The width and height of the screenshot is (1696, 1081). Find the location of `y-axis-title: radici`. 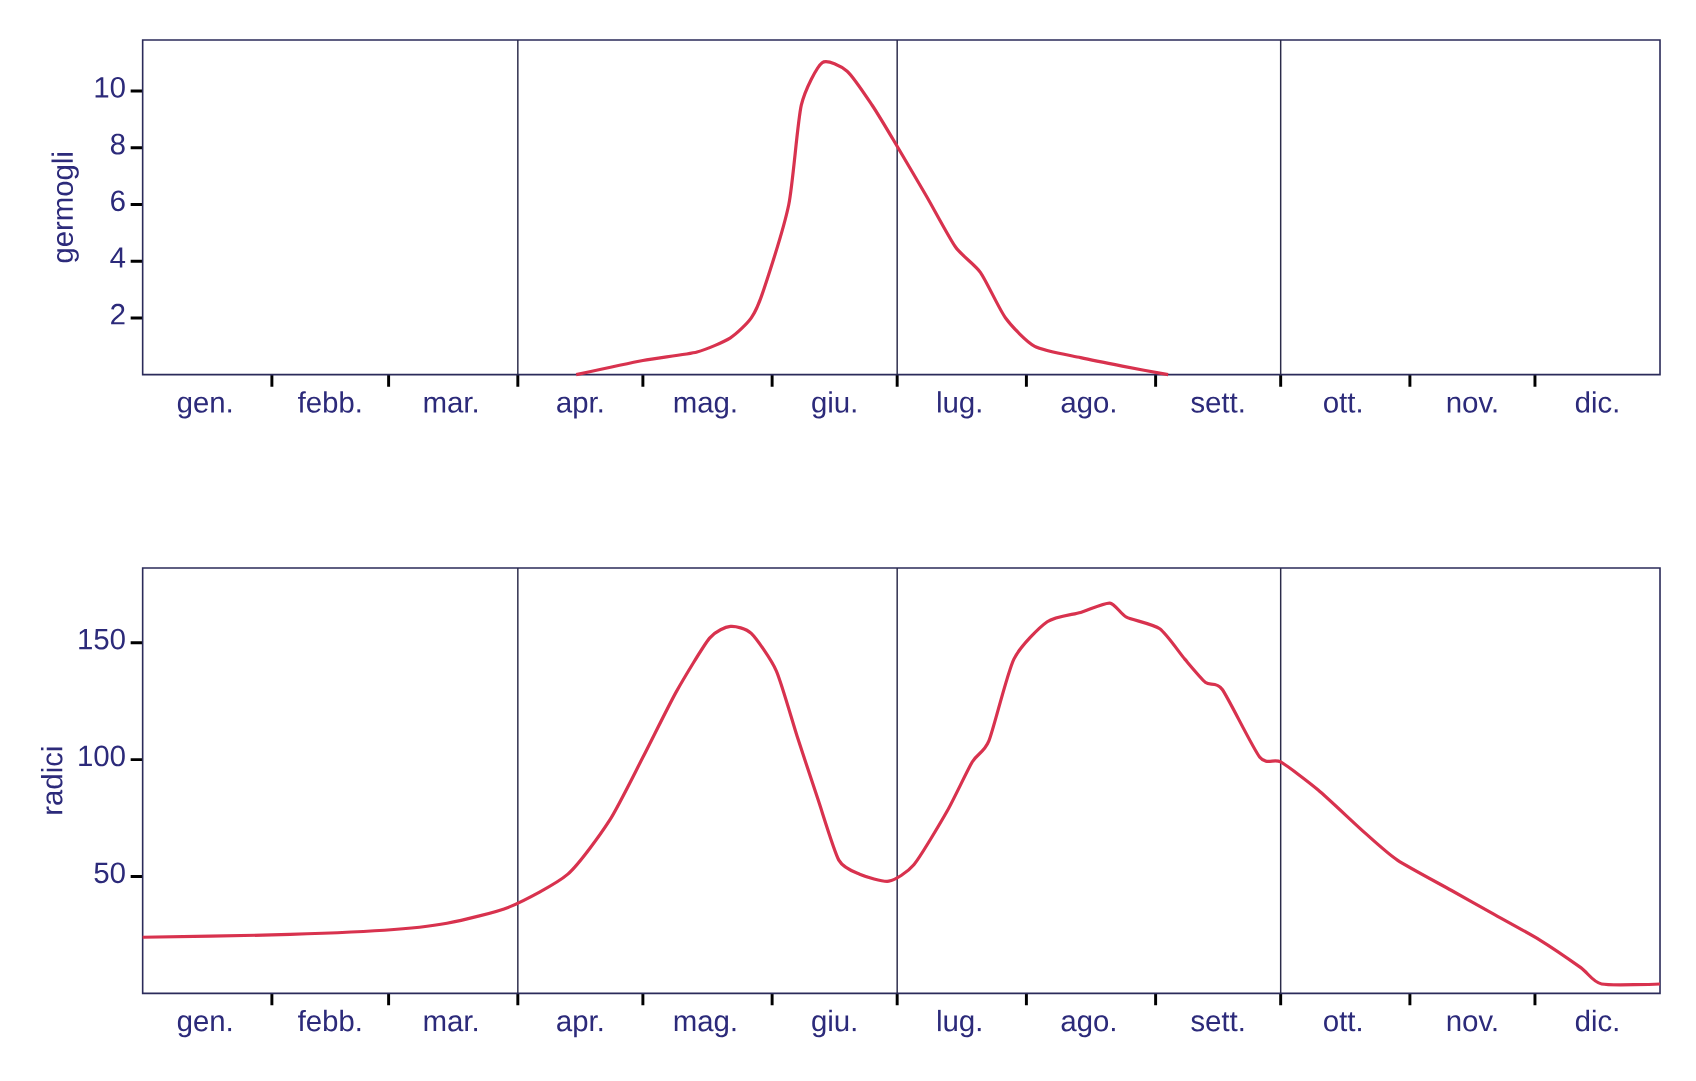

y-axis-title: radici is located at coordinates (51, 780).